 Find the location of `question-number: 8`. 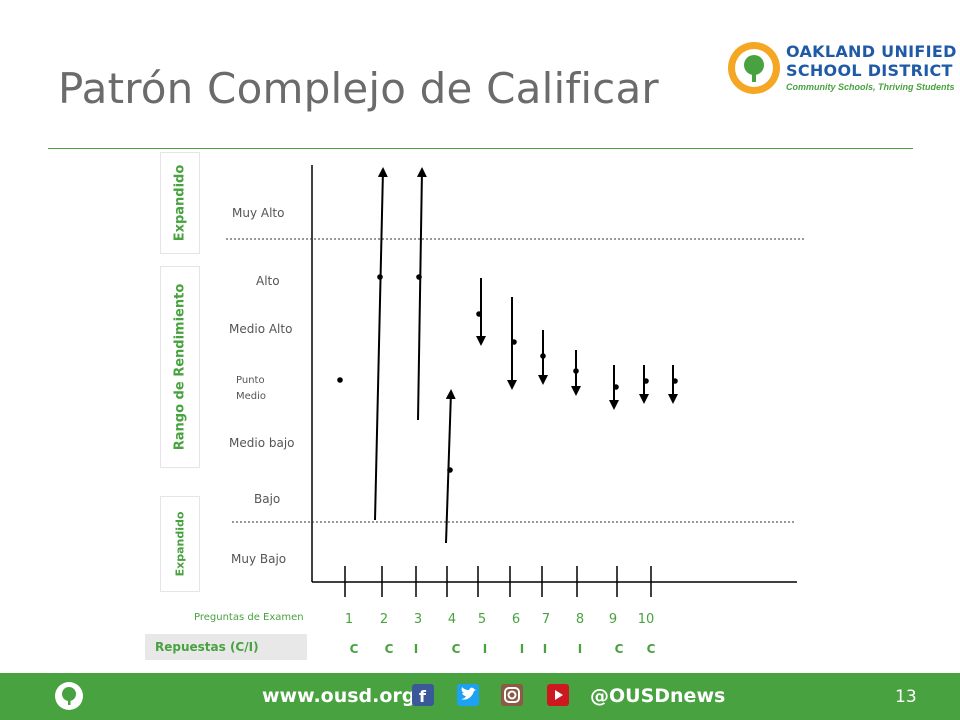

question-number: 8 is located at coordinates (580, 619).